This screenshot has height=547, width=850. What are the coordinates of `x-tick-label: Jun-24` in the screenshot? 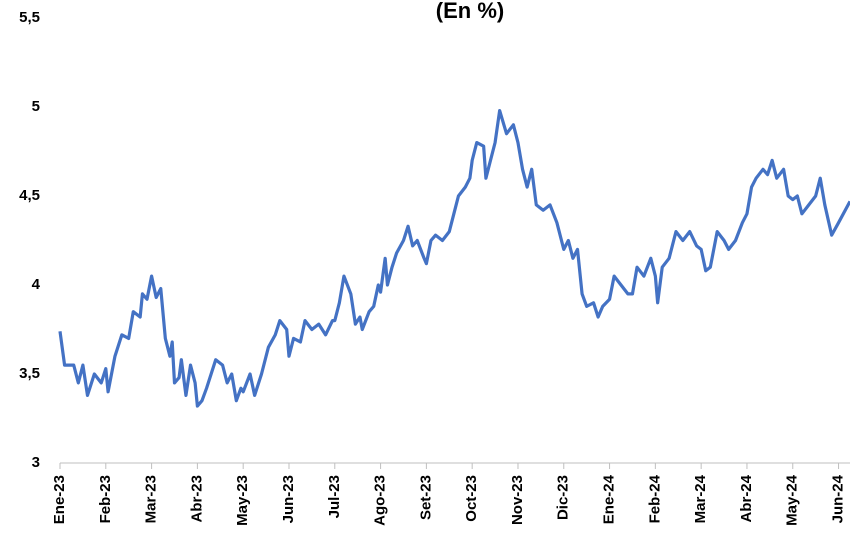 It's located at (838, 498).